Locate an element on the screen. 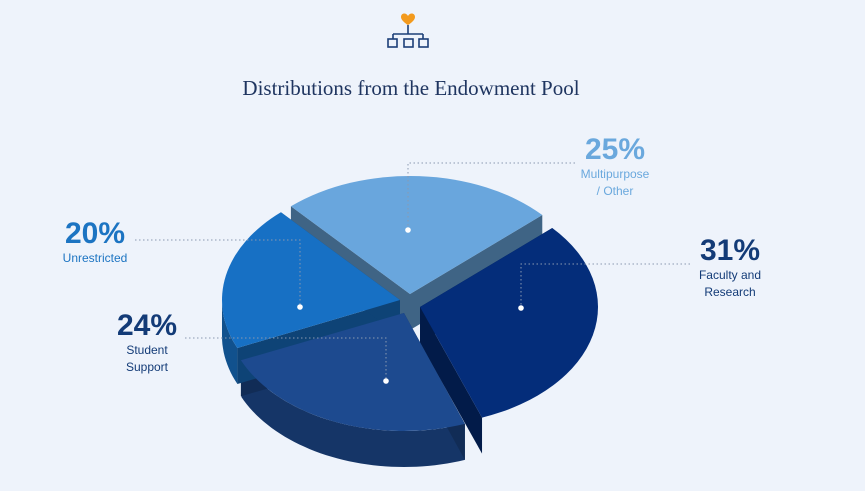 This screenshot has height=491, width=865. slice-faculty is located at coordinates (509, 323).